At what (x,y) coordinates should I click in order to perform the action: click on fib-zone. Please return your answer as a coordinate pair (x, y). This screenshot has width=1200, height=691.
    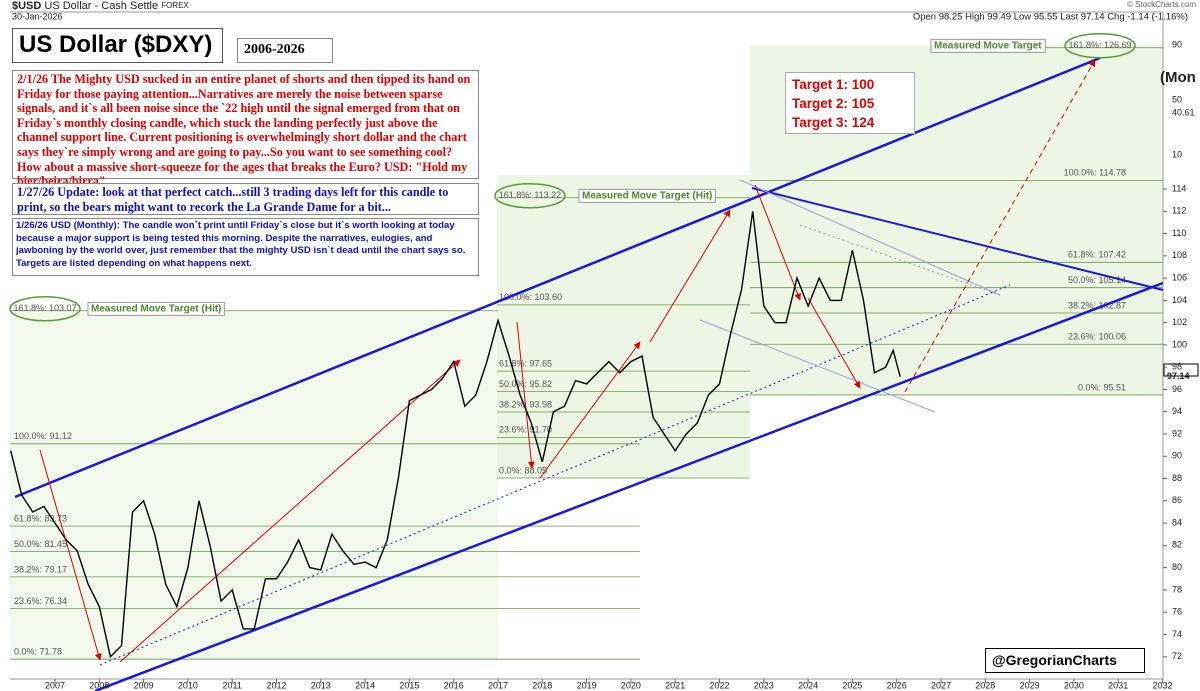
    Looking at the image, I should click on (623, 326).